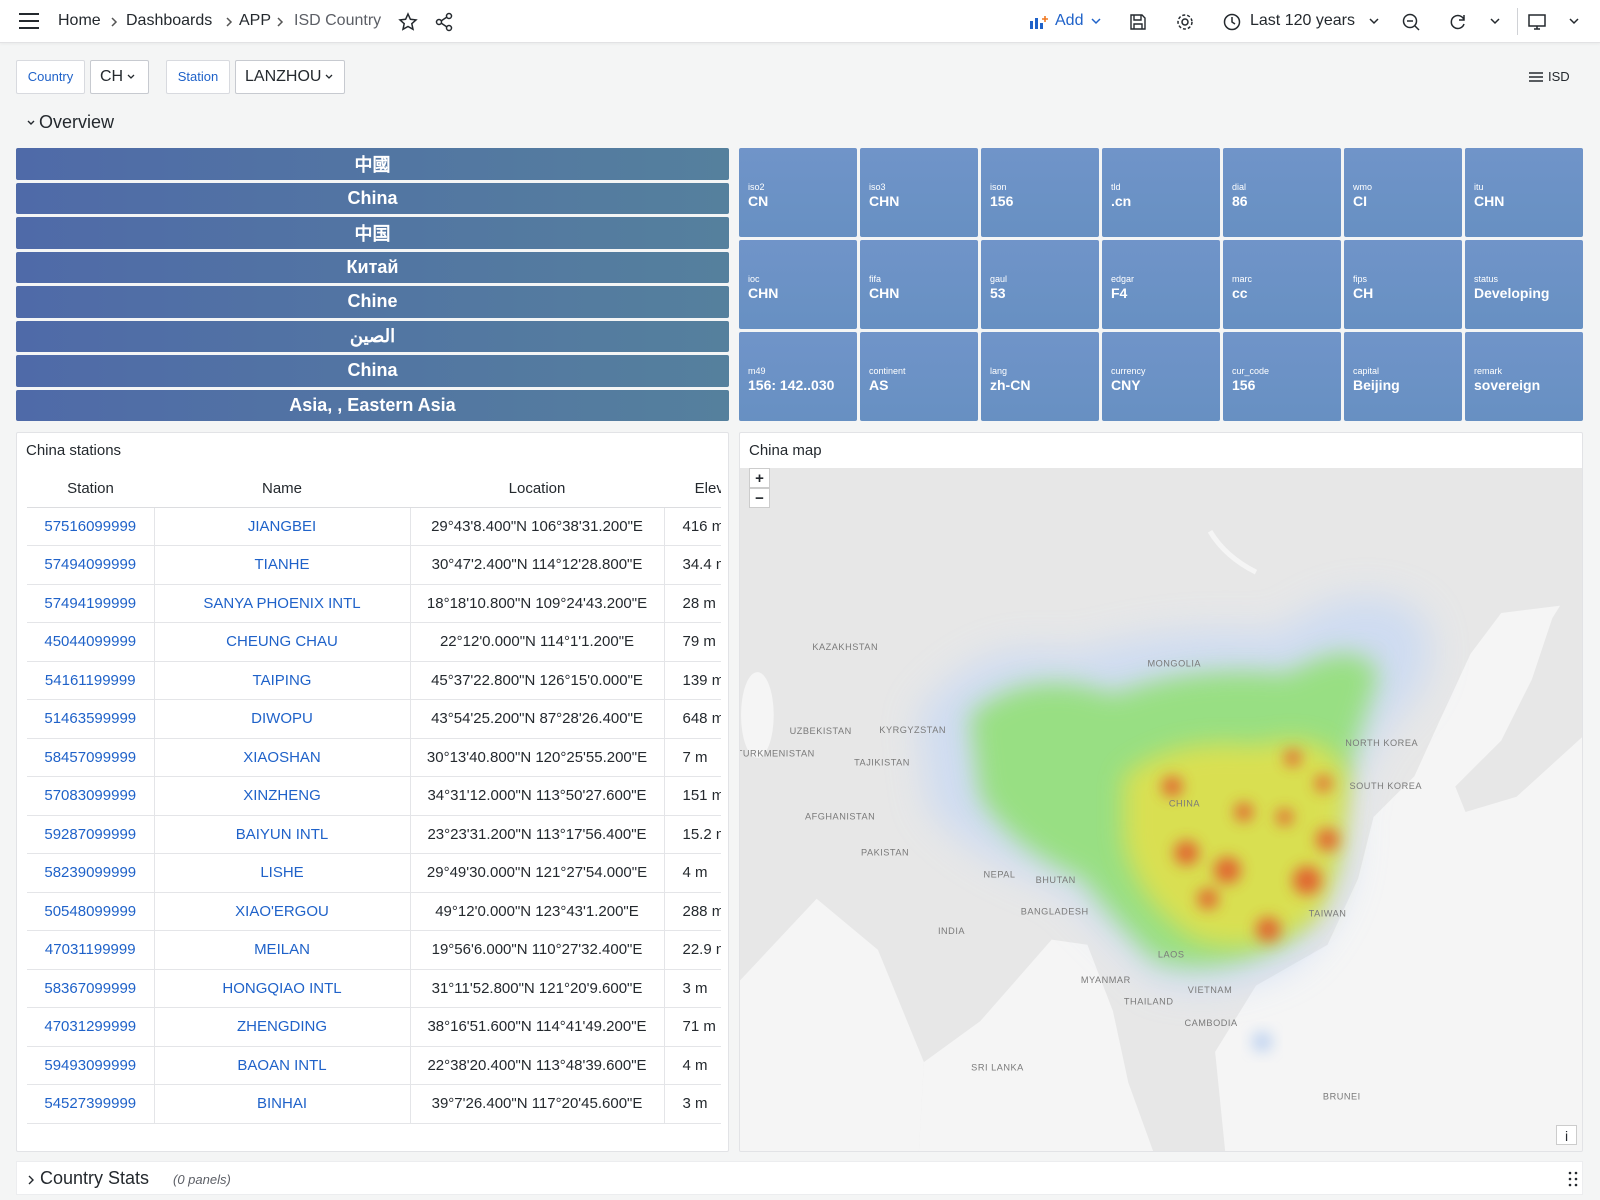  I want to click on code-tile: fifa CHN, so click(919, 284).